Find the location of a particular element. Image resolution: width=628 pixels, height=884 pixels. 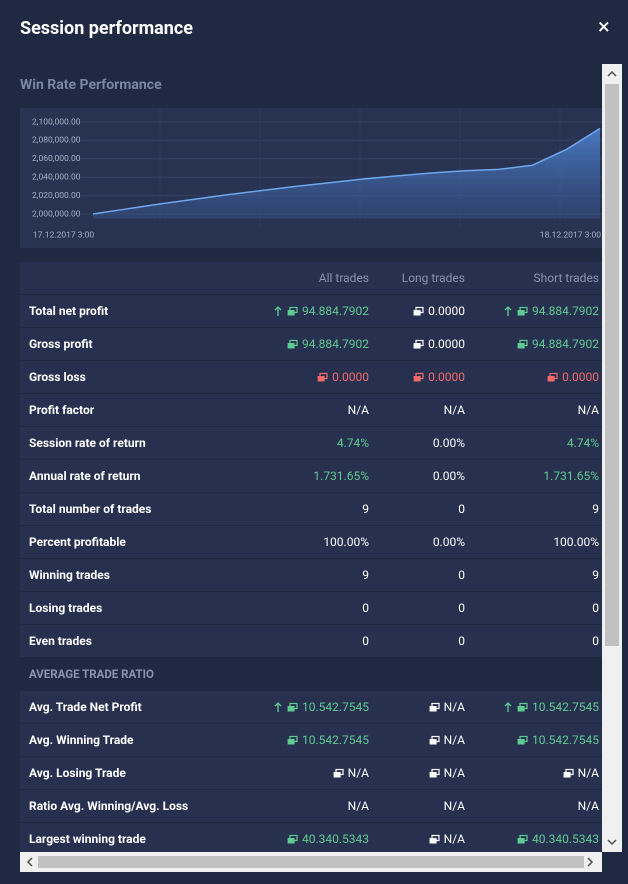

row-label: Total number of trades is located at coordinates (90, 509).